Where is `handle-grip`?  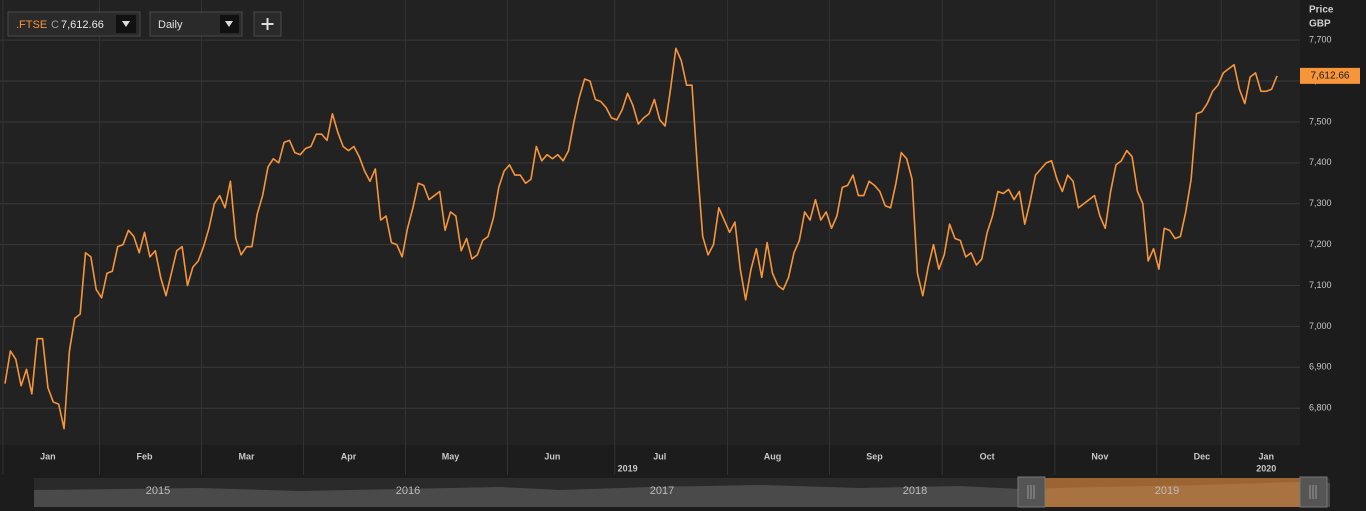 handle-grip is located at coordinates (1172, 492).